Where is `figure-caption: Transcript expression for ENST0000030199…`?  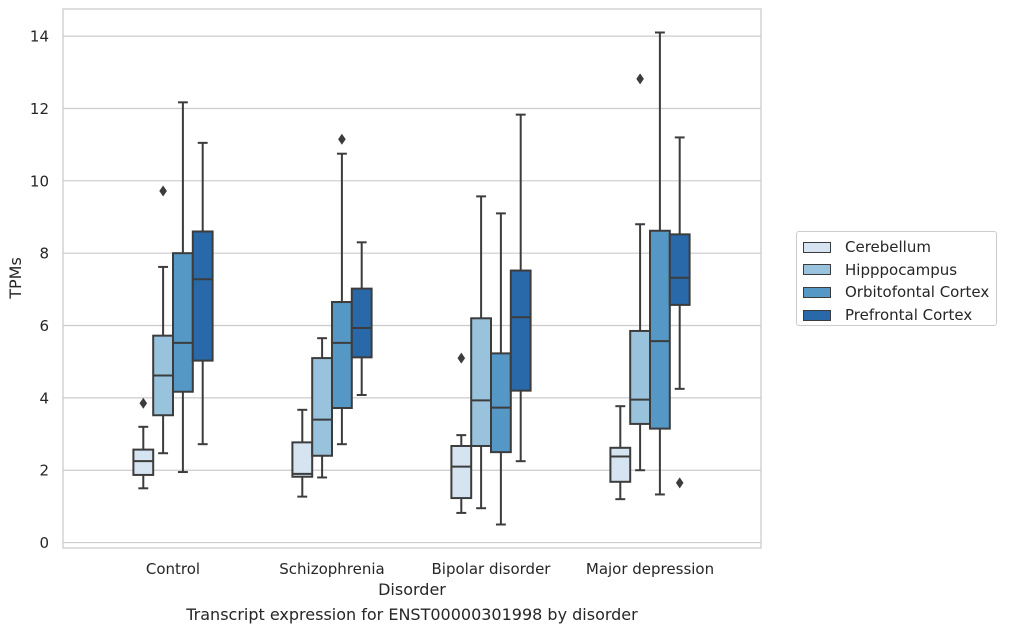
figure-caption: Transcript expression for ENST0000030199… is located at coordinates (412, 614).